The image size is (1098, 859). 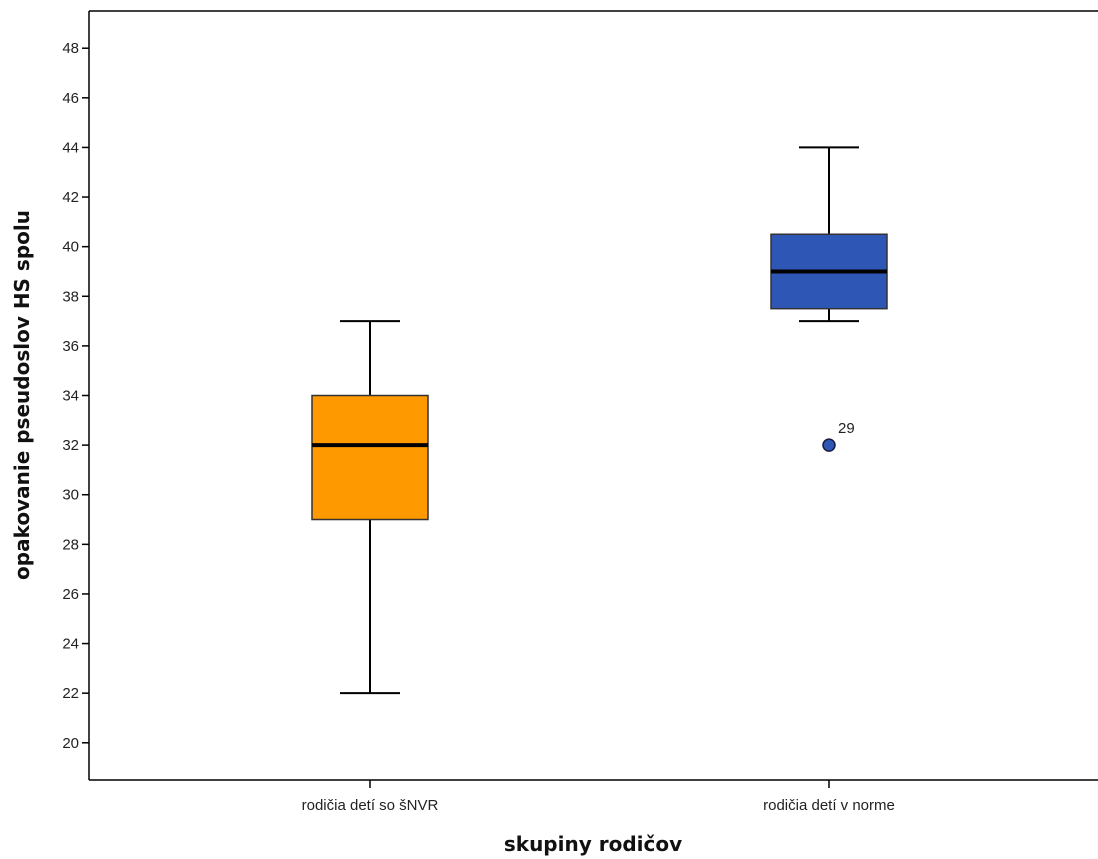 What do you see at coordinates (70, 147) in the screenshot?
I see `y-tick-label: 44` at bounding box center [70, 147].